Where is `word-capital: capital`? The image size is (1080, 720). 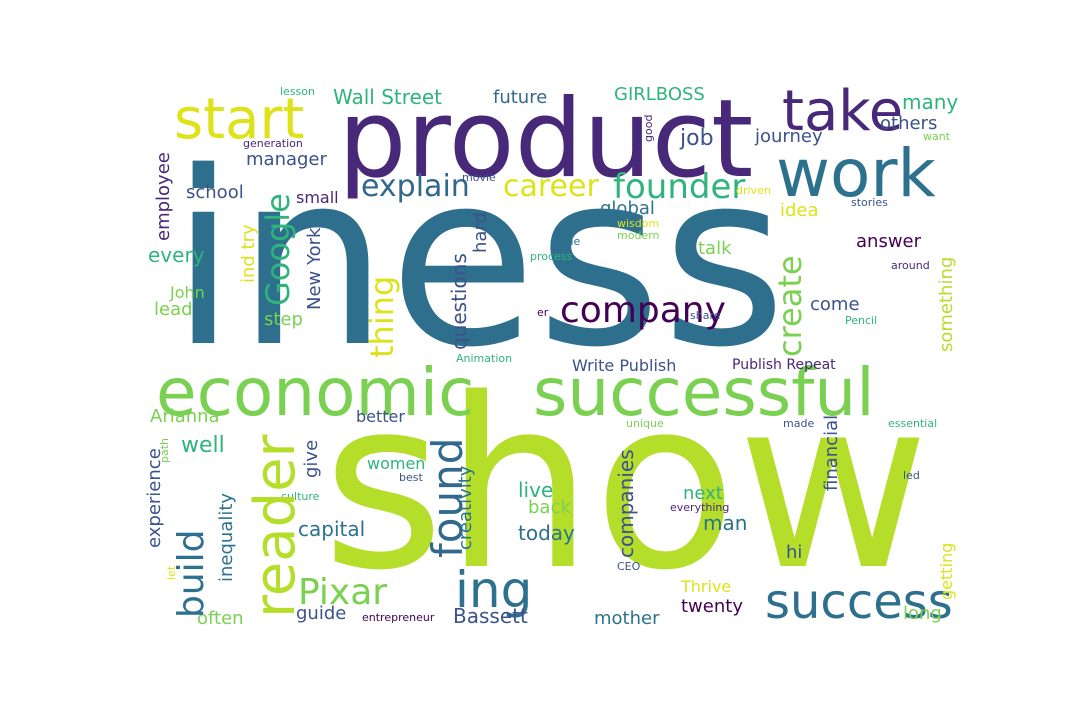
word-capital: capital is located at coordinates (332, 529).